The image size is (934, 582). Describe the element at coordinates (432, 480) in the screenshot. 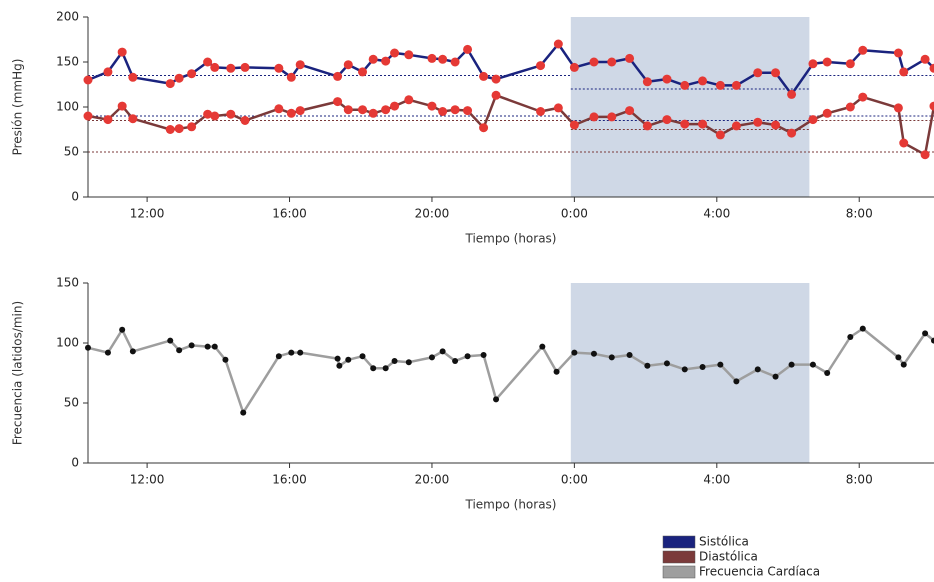

I see `x-tick-label: 20:00` at that location.